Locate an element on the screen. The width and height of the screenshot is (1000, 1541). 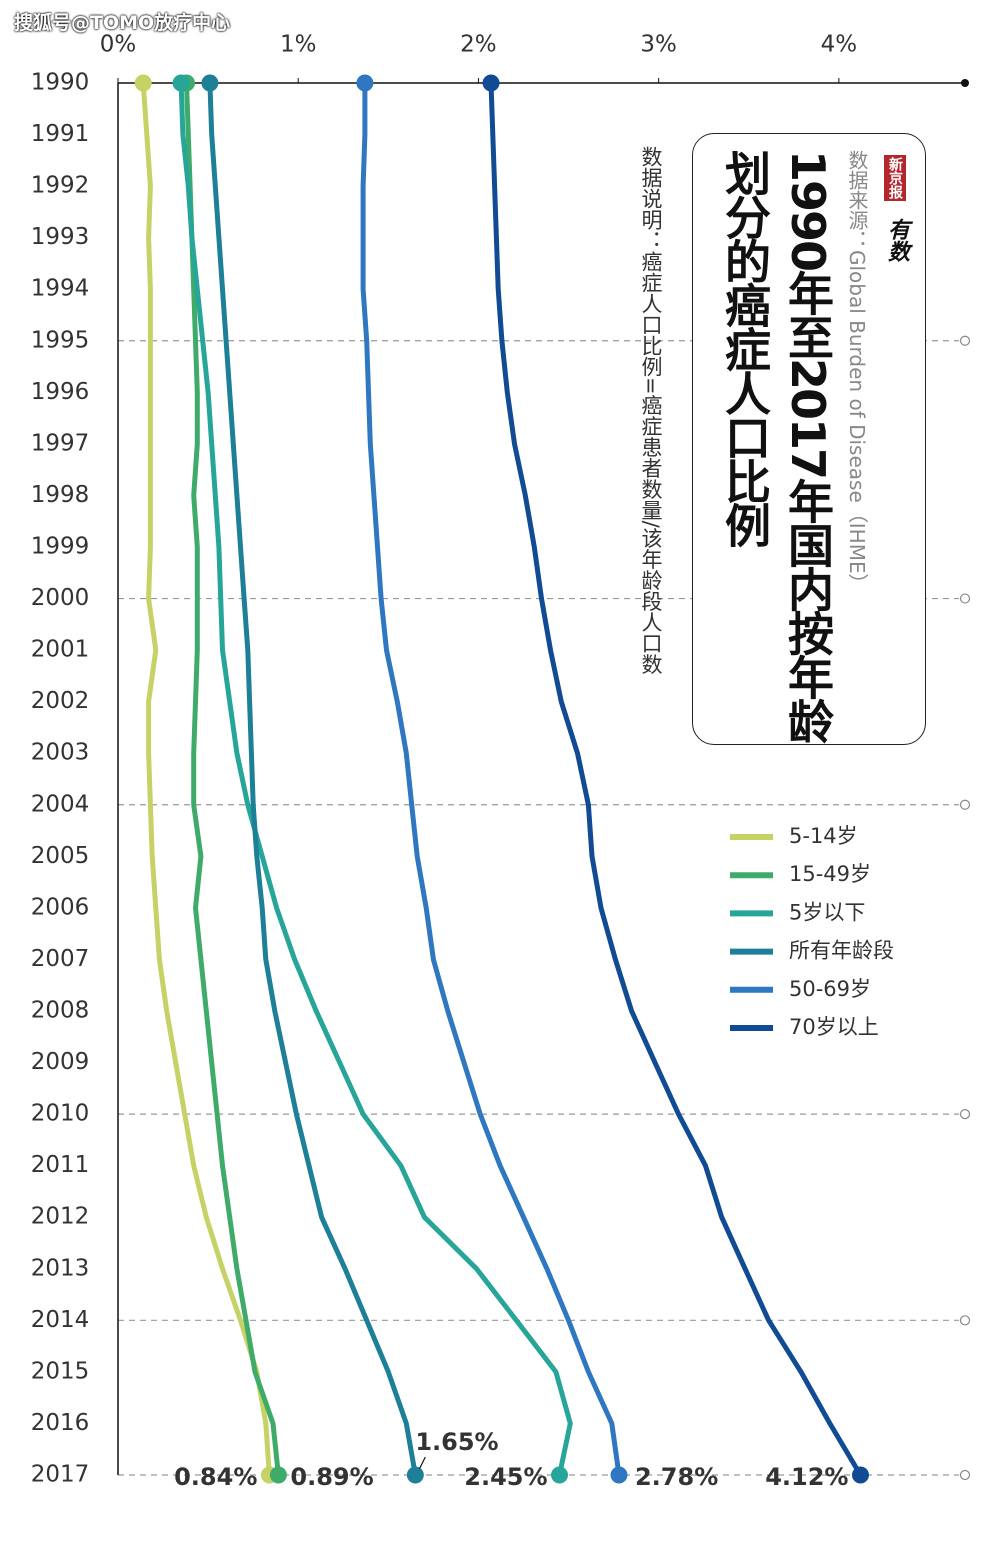
legend-label: 所有年龄段 is located at coordinates (841, 951).